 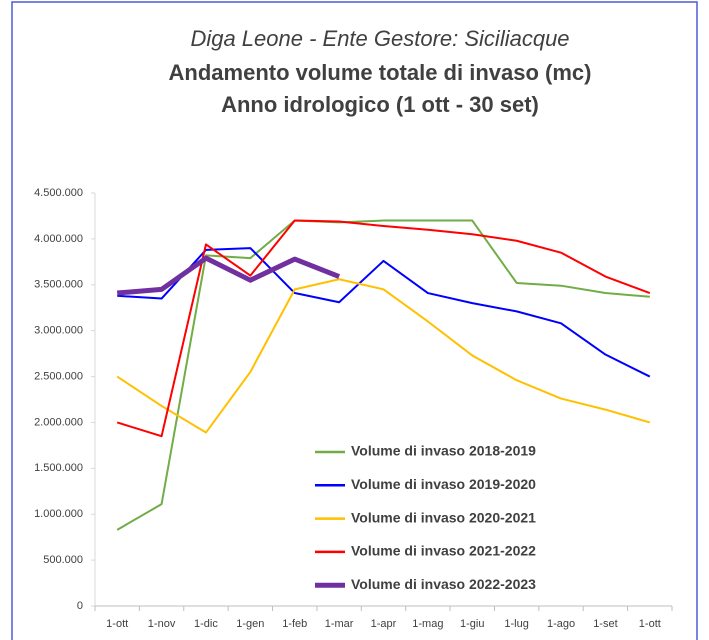 What do you see at coordinates (58, 468) in the screenshot?
I see `y-tick-label: 1.500.000` at bounding box center [58, 468].